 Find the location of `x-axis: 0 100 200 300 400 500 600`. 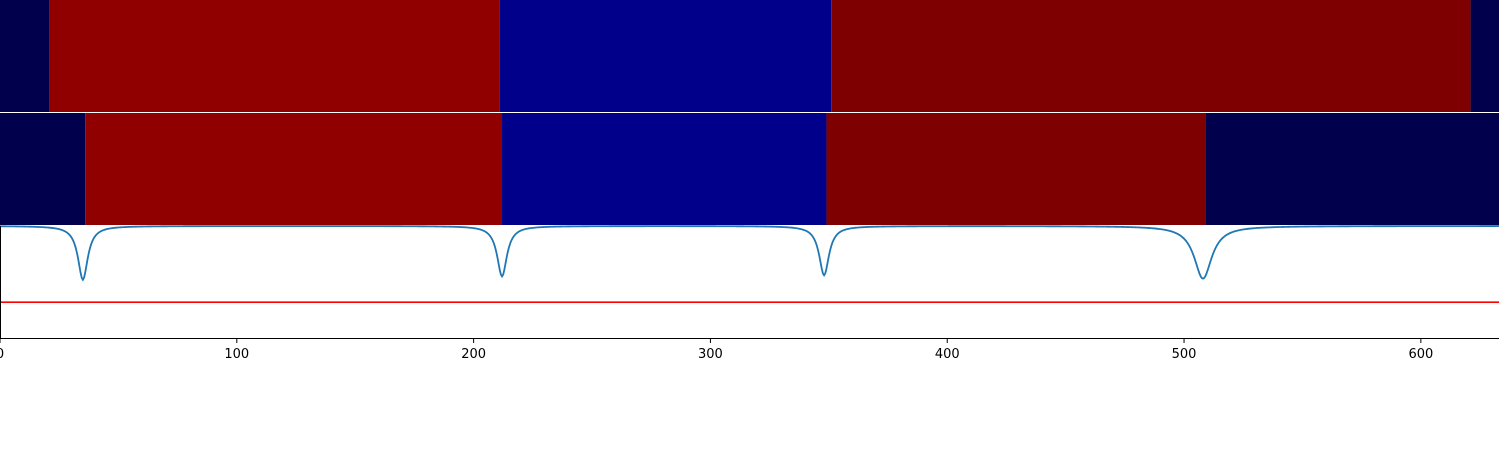

x-axis: 0 100 200 300 400 500 600 is located at coordinates (716, 350).